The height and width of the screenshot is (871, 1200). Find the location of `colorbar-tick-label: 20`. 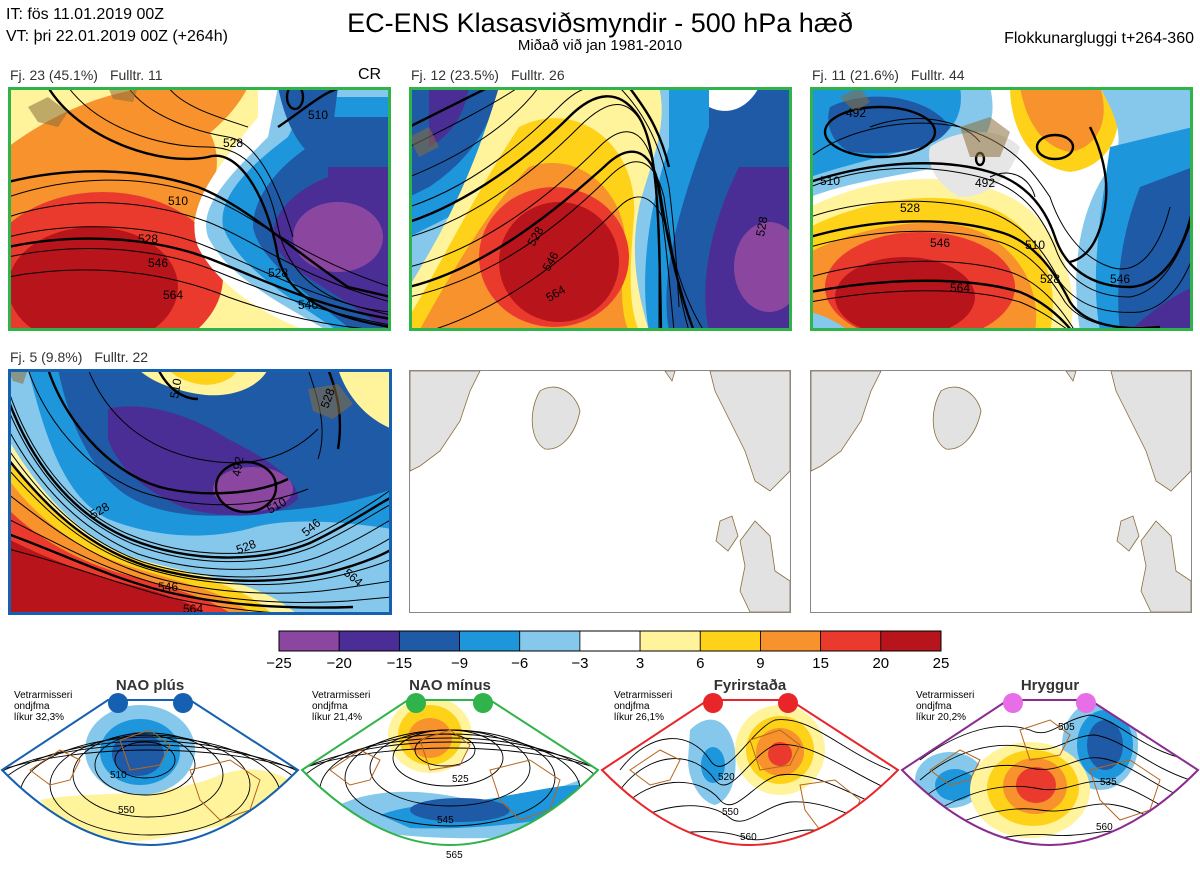

colorbar-tick-label: 20 is located at coordinates (881, 663).